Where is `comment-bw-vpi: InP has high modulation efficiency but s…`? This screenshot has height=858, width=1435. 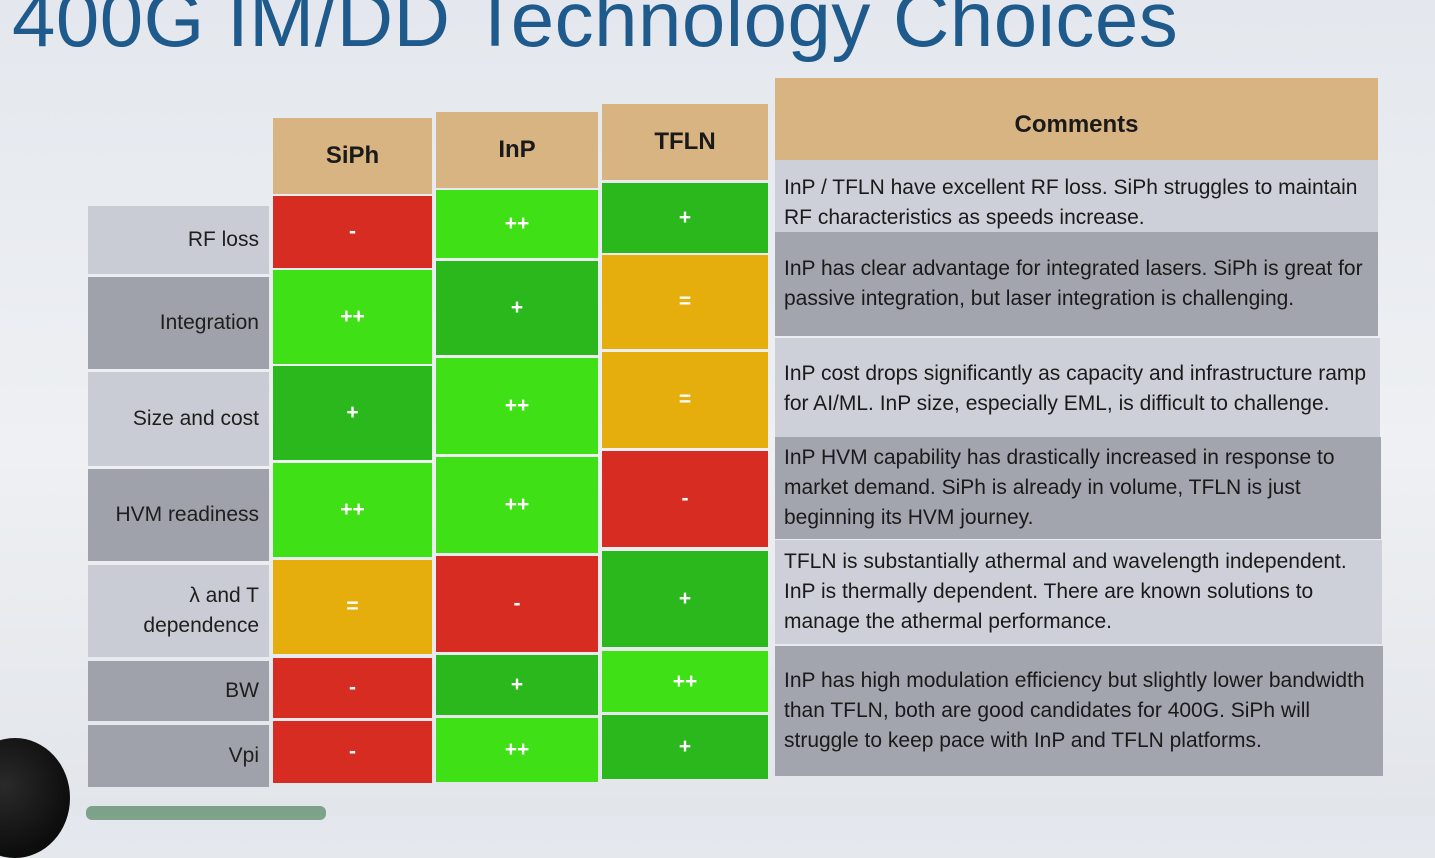
comment-bw-vpi: InP has high modulation efficiency but s… is located at coordinates (1079, 711).